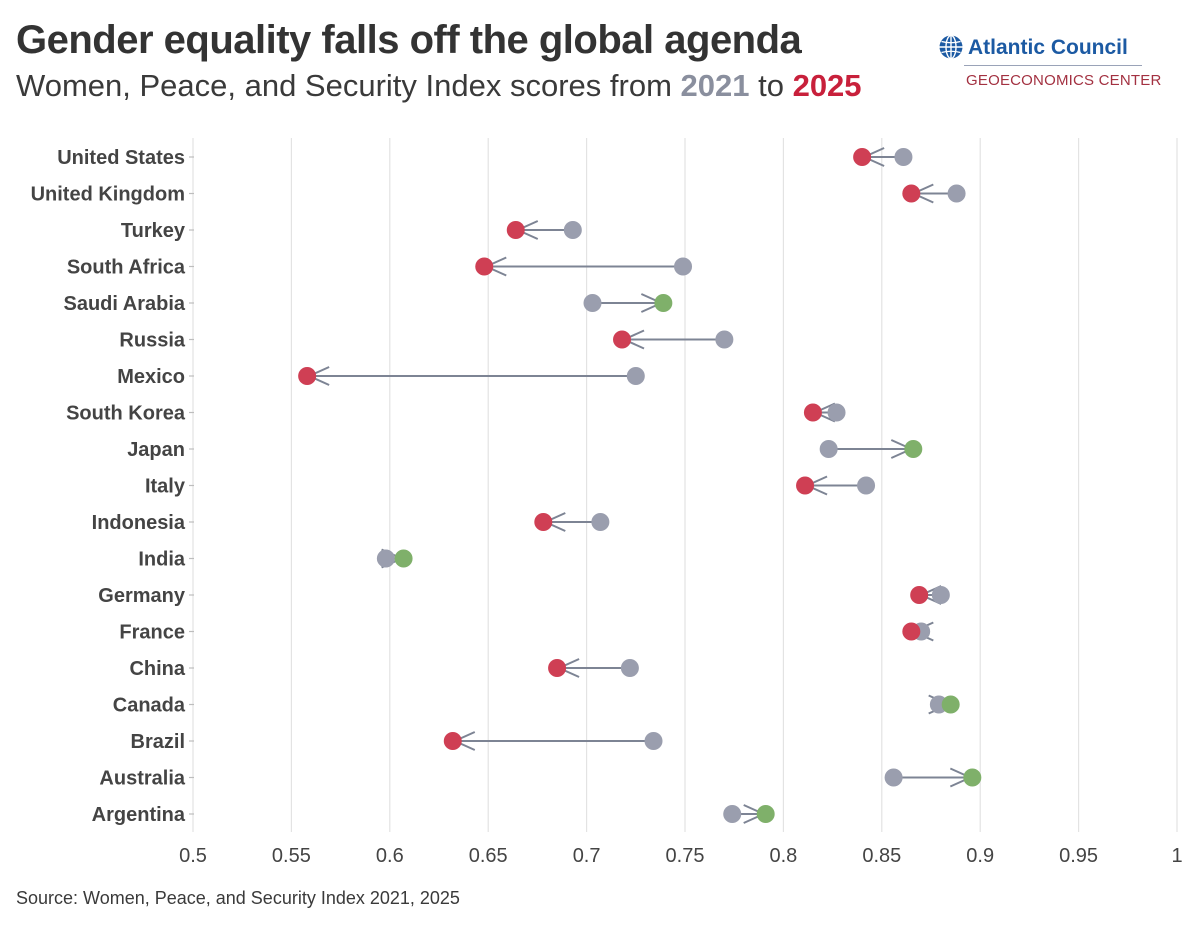  I want to click on subtitle-year-2025: 2025, so click(827, 85).